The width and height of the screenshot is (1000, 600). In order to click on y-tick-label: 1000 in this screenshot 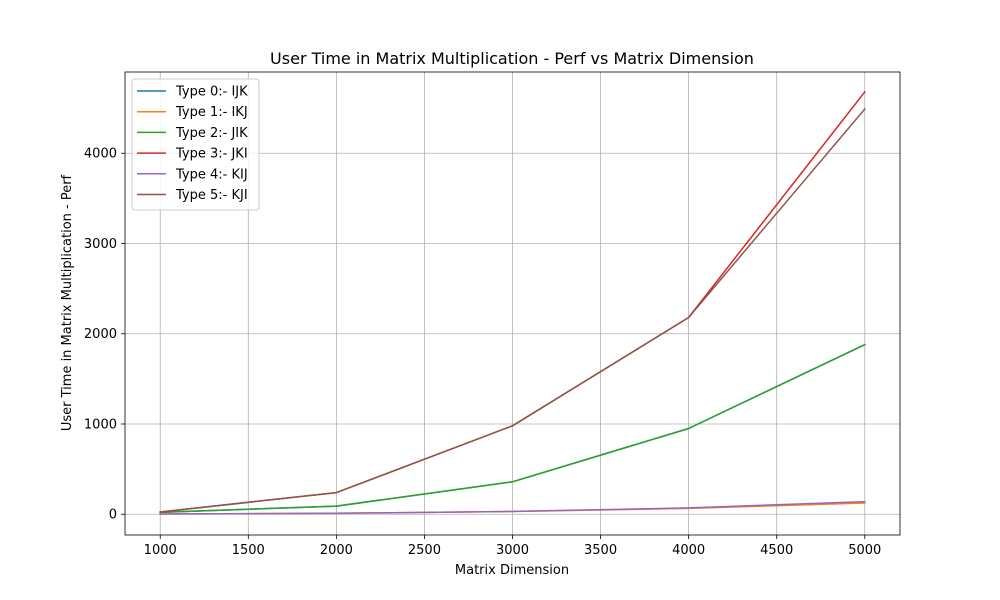, I will do `click(100, 424)`.